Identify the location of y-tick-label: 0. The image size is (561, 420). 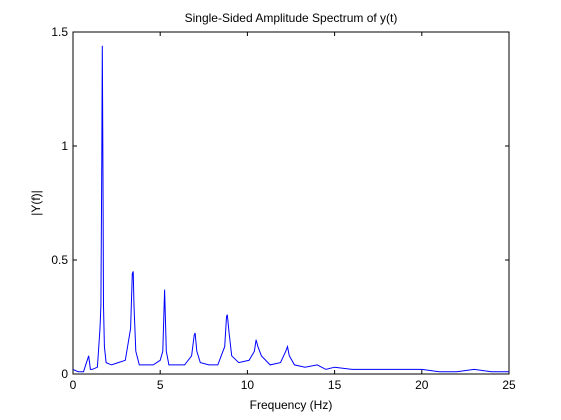
(64, 374).